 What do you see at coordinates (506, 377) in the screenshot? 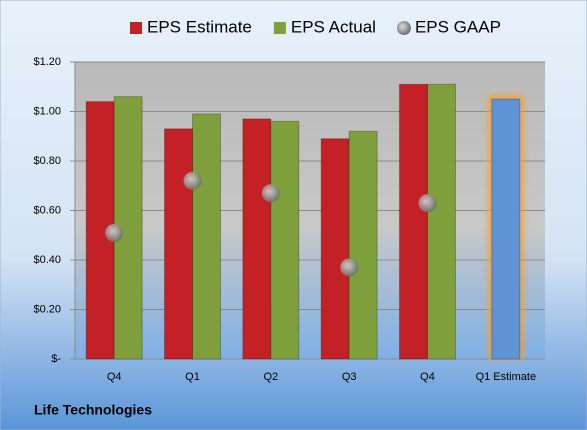
I see `x-tick-label: Q1 Estimate` at bounding box center [506, 377].